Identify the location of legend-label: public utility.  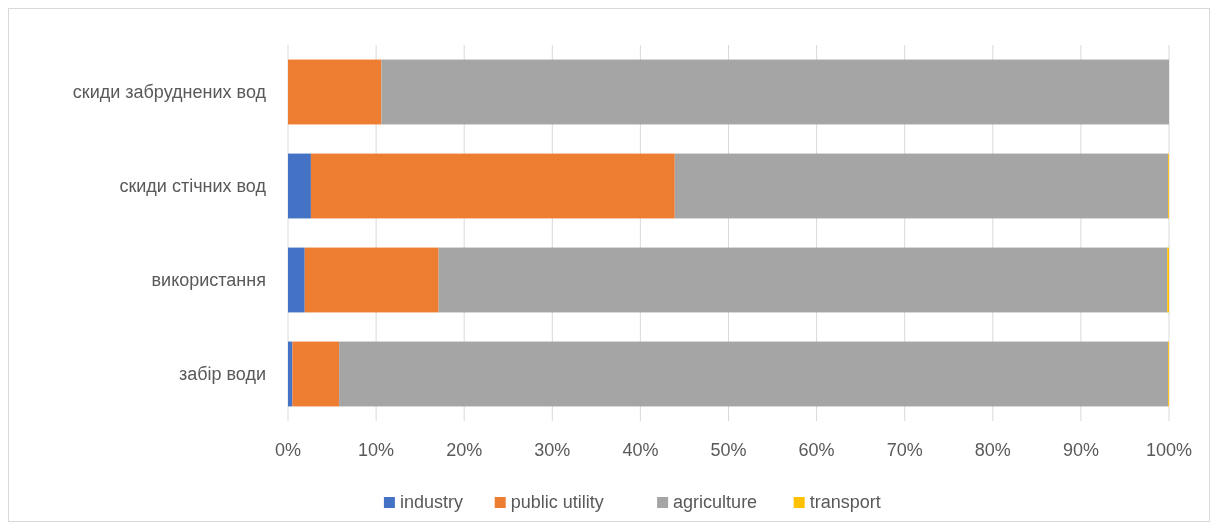
(557, 502).